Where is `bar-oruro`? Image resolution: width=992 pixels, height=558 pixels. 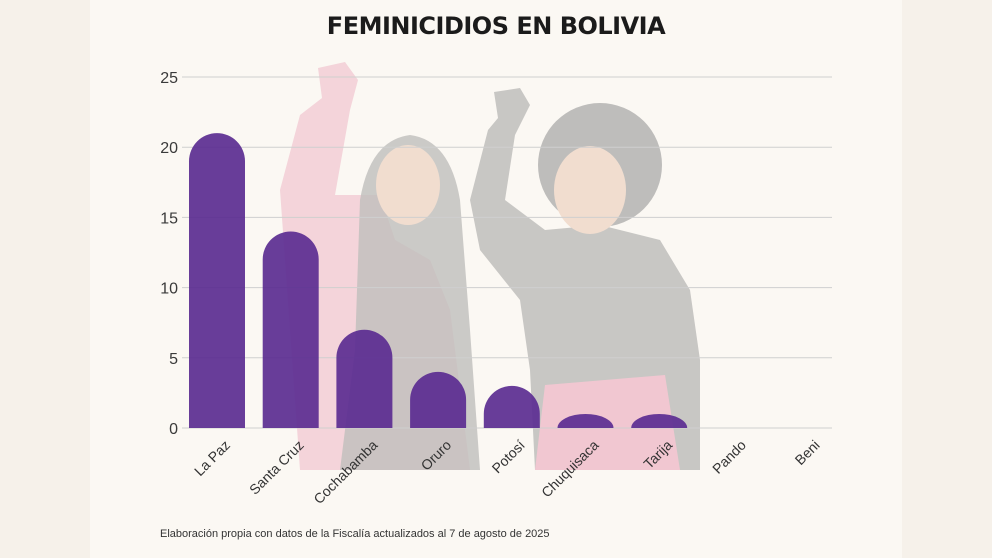
bar-oruro is located at coordinates (438, 399).